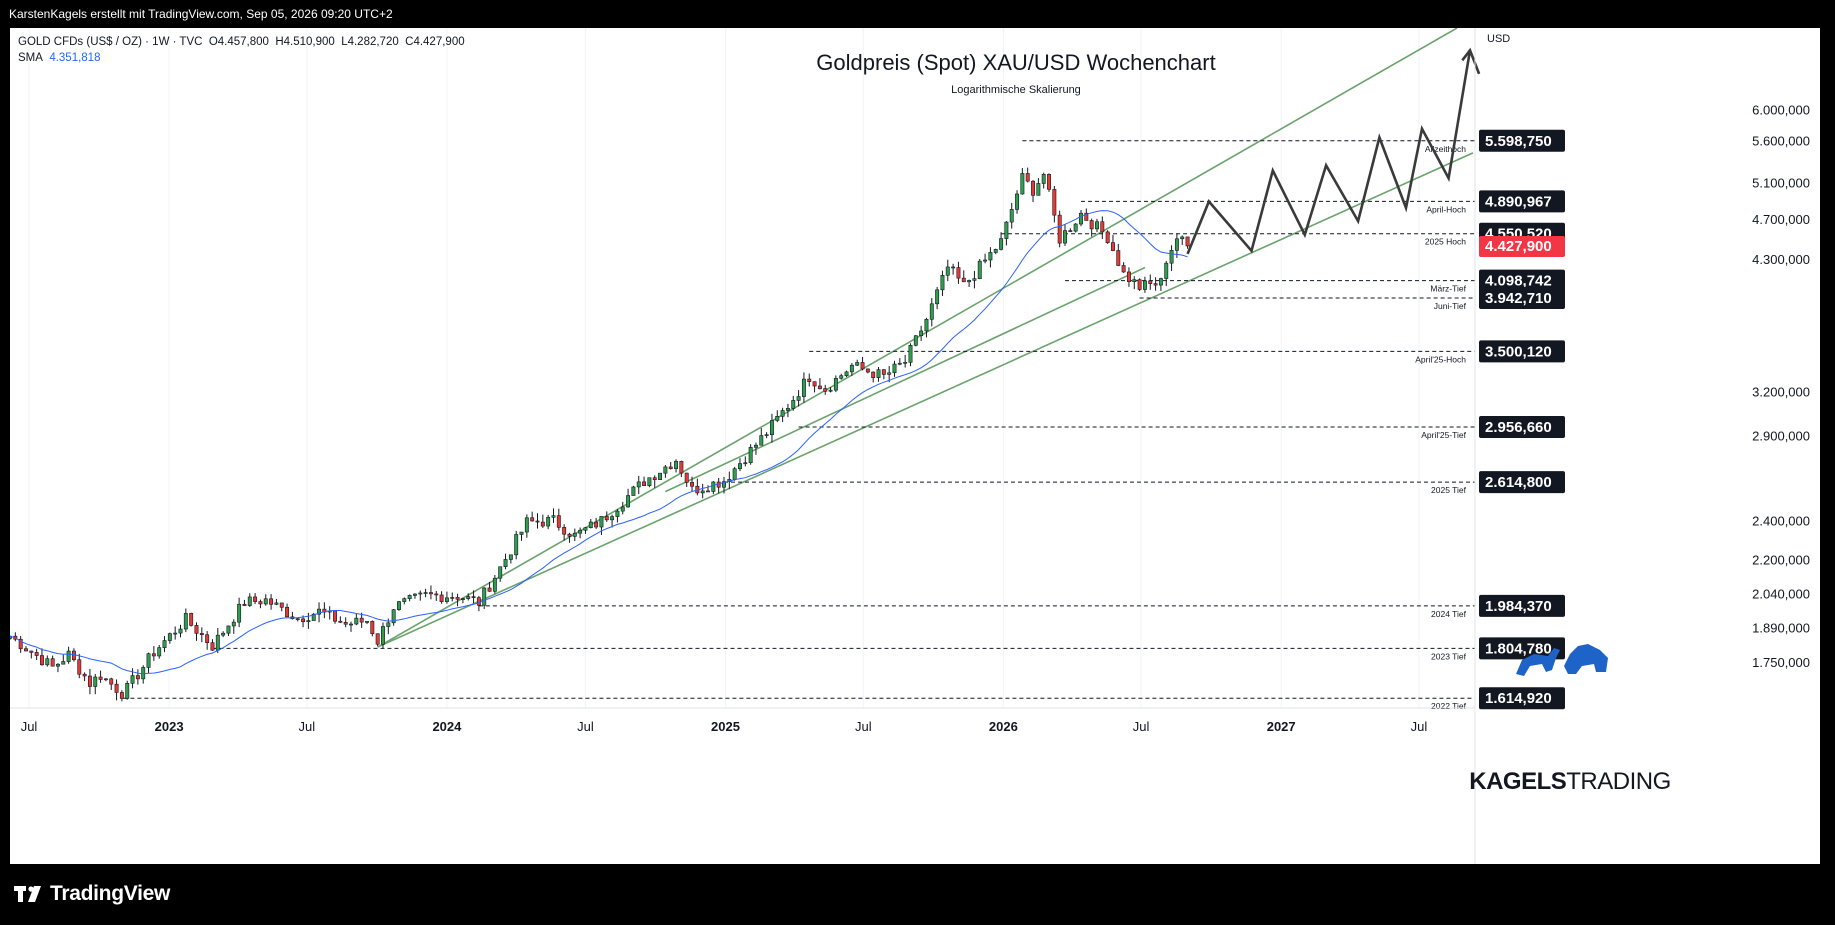  I want to click on bull-icon, so click(1538, 662).